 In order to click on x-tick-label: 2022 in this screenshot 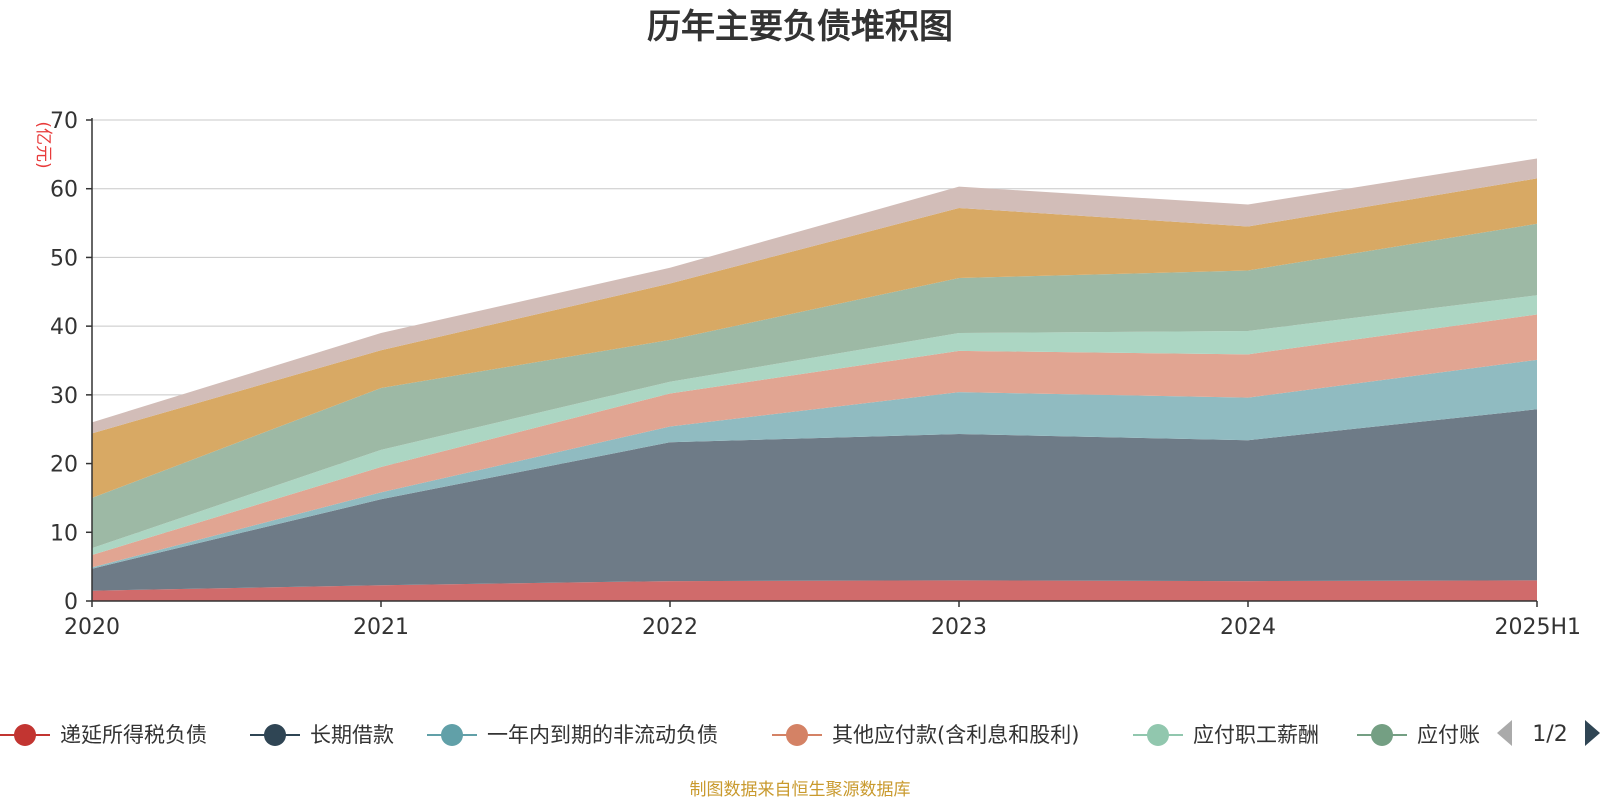, I will do `click(670, 627)`.